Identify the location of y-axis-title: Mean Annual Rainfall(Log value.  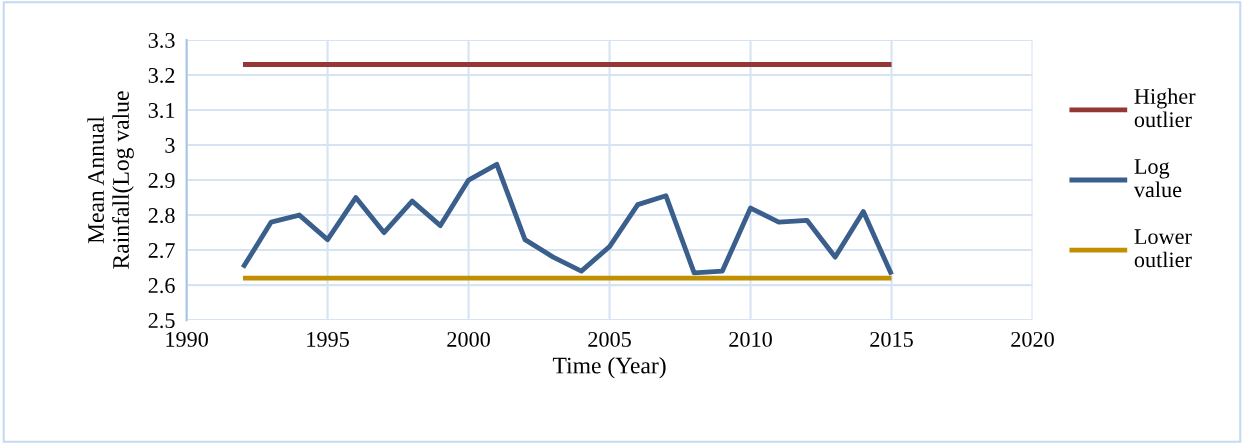
(110, 180).